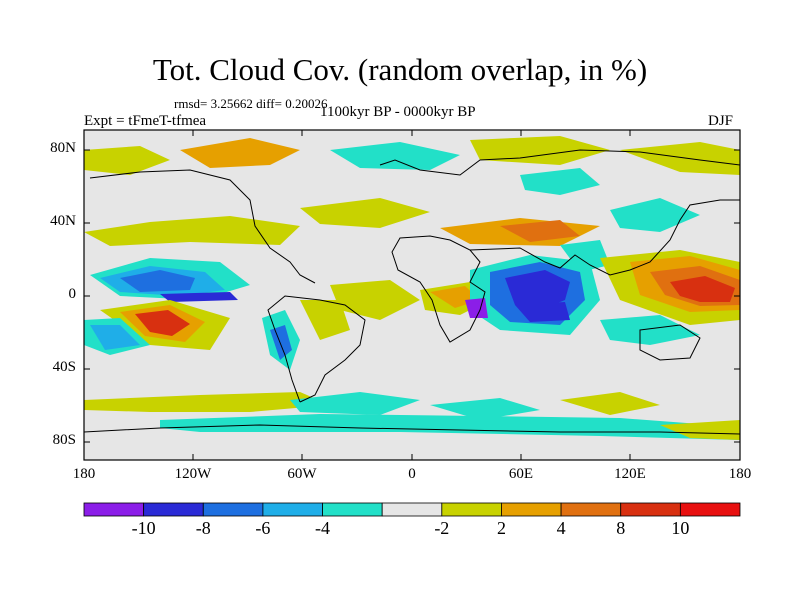 The width and height of the screenshot is (800, 600). What do you see at coordinates (302, 474) in the screenshot?
I see `lon-label-60w: 60W` at bounding box center [302, 474].